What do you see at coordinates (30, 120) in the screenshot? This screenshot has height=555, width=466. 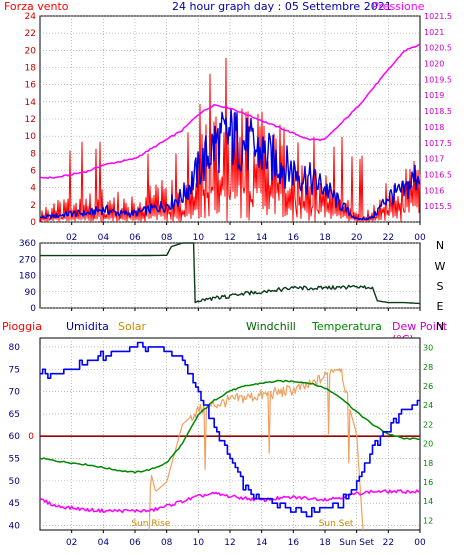 I see `wind-y-tick-label: 12` at bounding box center [30, 120].